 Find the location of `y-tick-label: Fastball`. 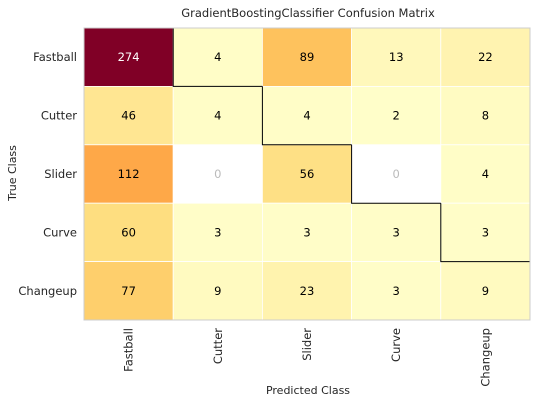

y-tick-label: Fastball is located at coordinates (55, 57).